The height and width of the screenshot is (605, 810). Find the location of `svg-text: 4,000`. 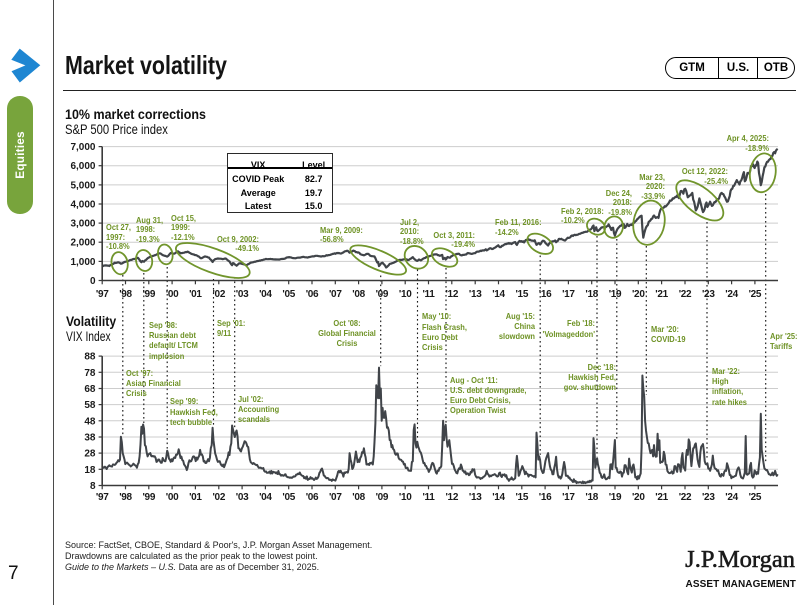

svg-text: 4,000 is located at coordinates (82, 205).